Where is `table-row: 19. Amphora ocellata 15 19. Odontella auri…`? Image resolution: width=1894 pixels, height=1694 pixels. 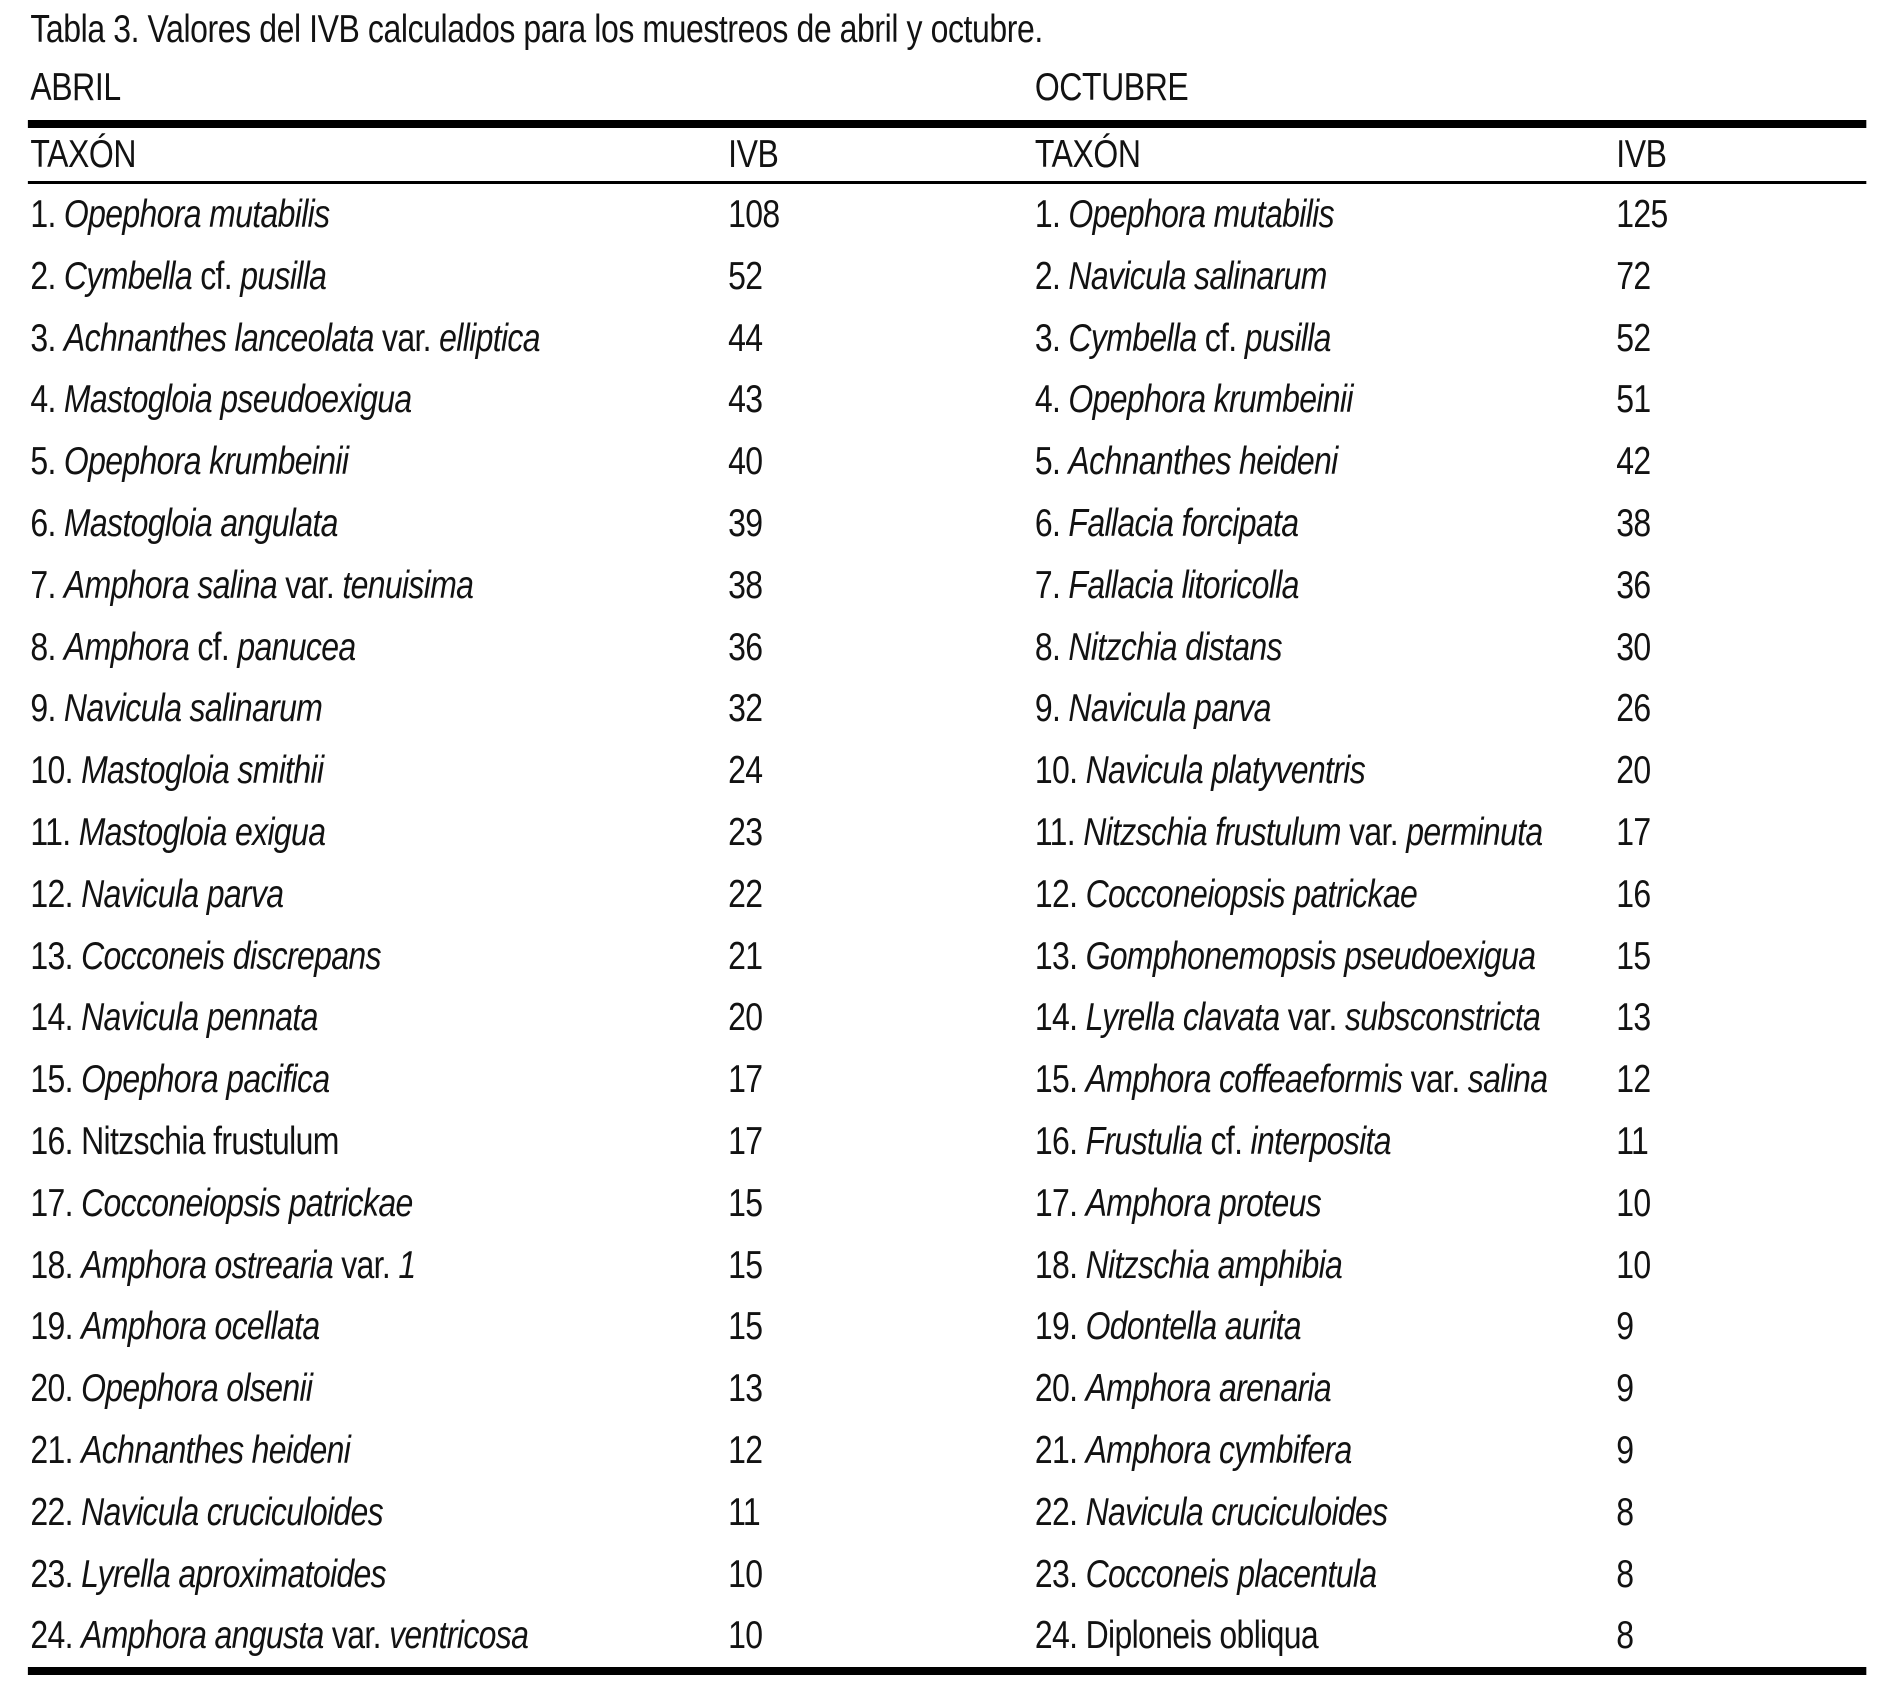 table-row: 19. Amphora ocellata 15 19. Odontella auri… is located at coordinates (947, 1327).